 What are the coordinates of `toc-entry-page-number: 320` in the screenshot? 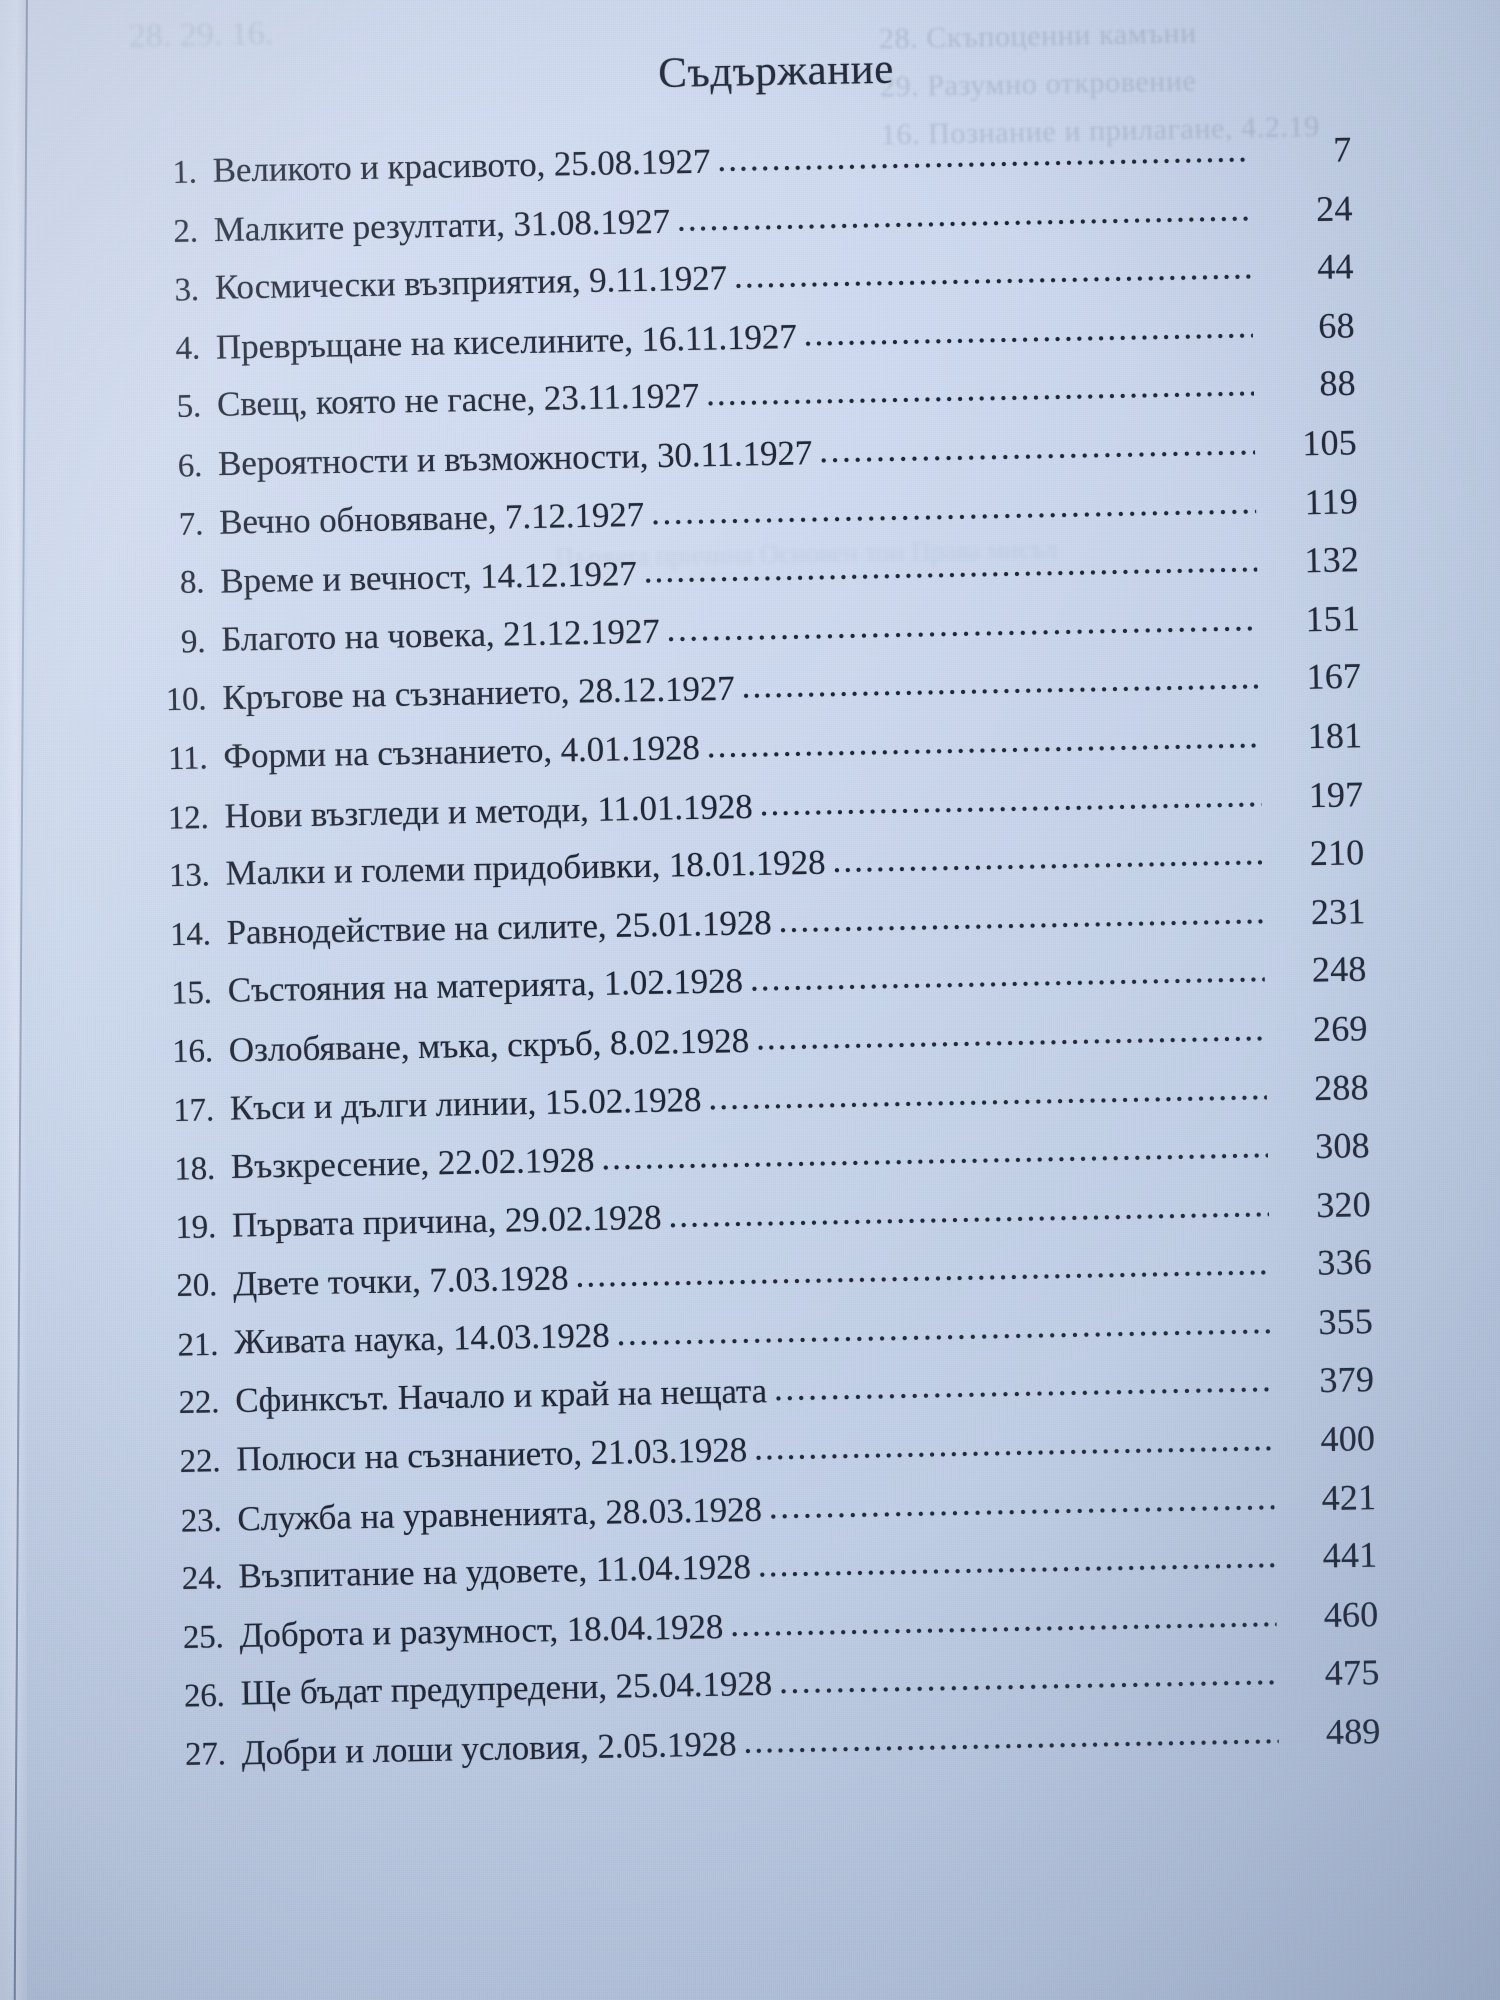 It's located at (1343, 1204).